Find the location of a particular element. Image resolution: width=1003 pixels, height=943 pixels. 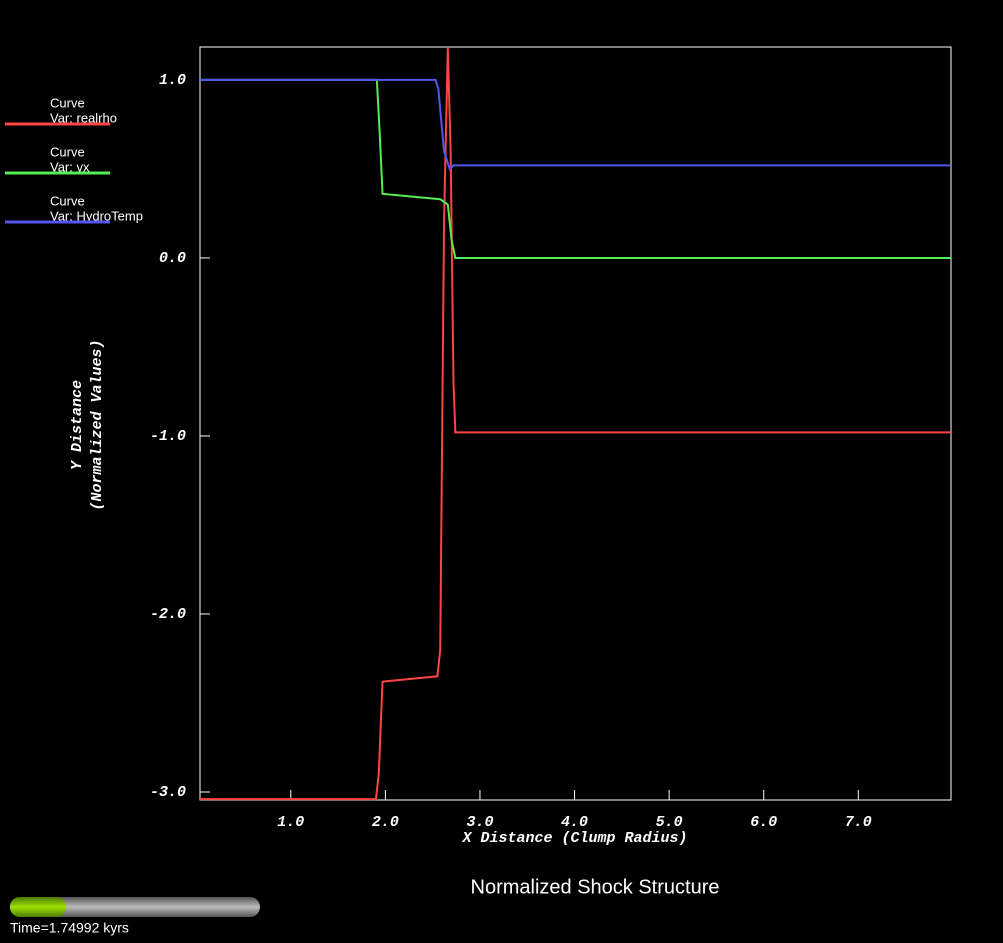

time-label: Time=1.74992 kyrs is located at coordinates (69, 928).